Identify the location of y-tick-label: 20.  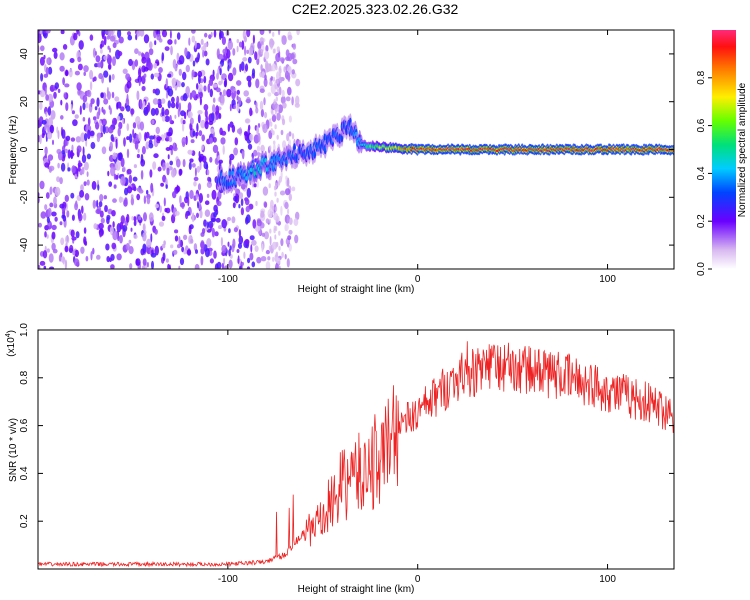
(24, 102).